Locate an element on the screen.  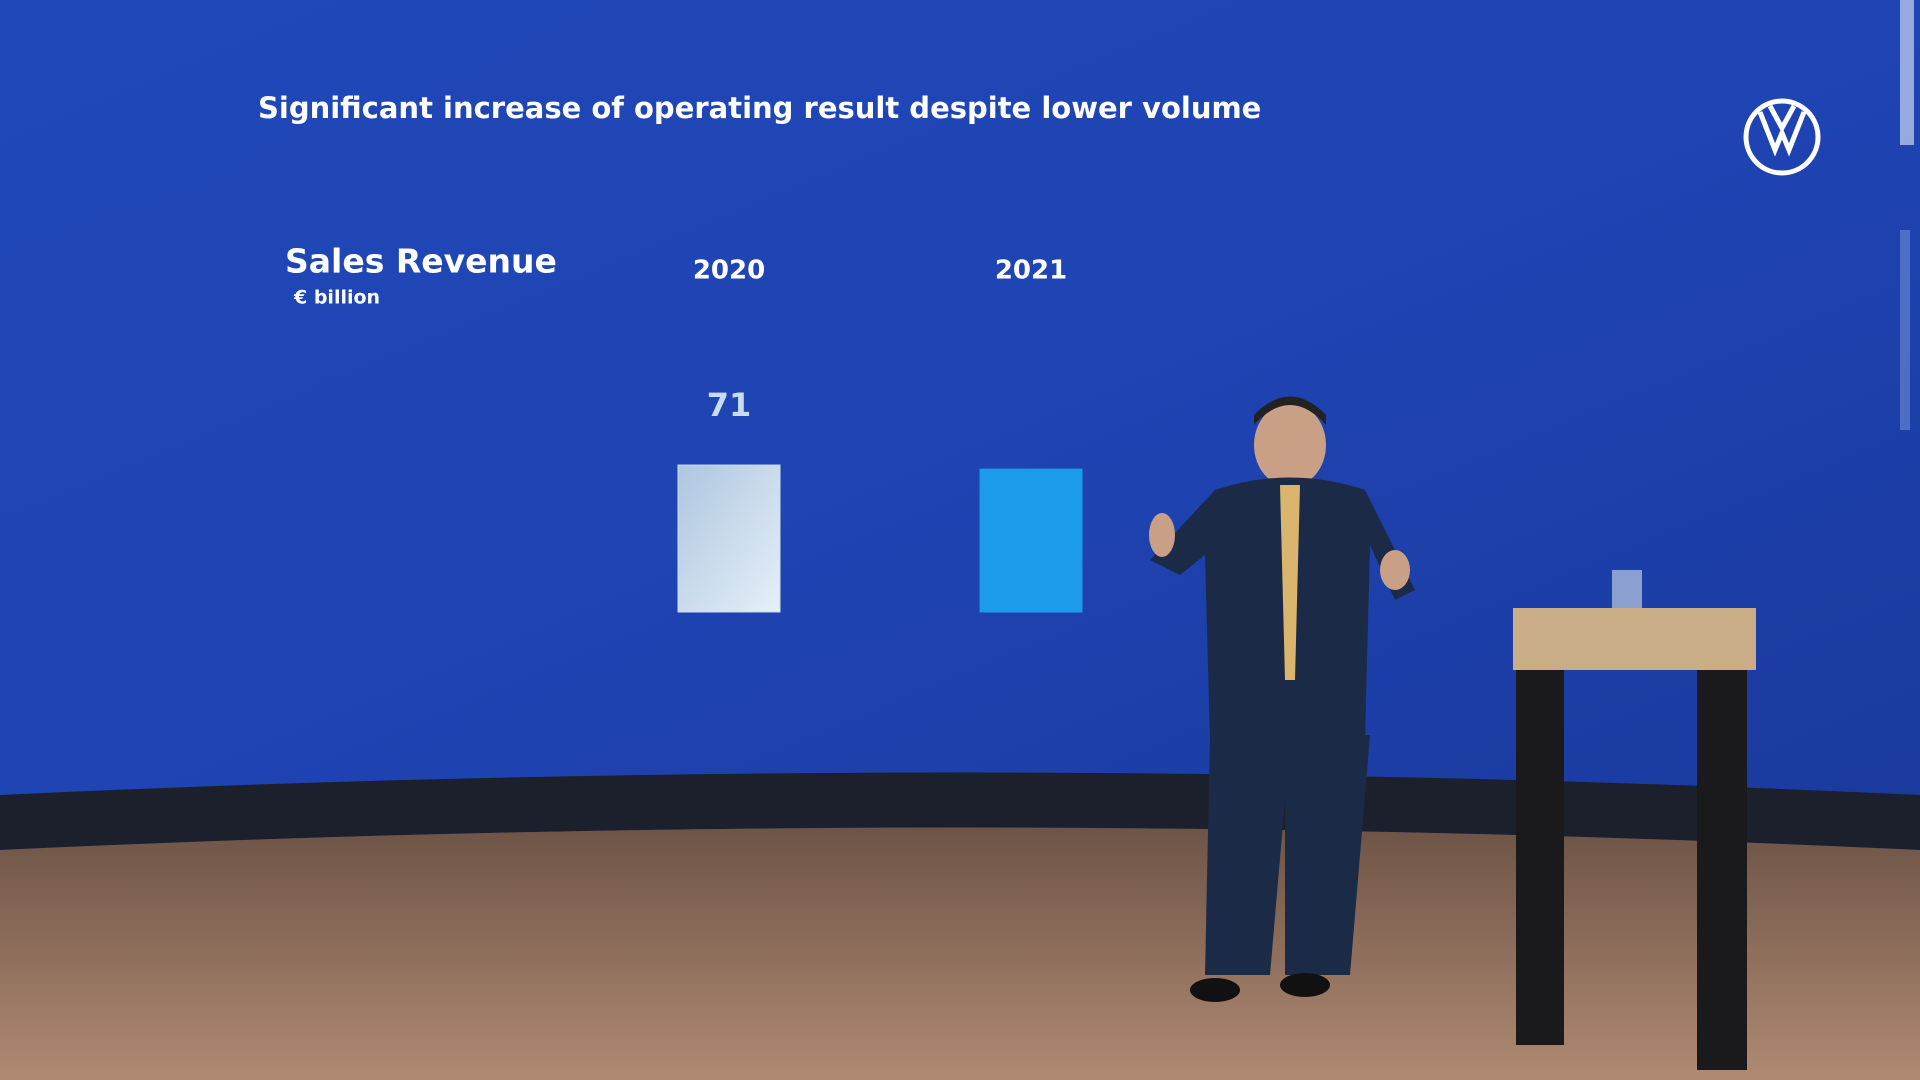
chart-subtitle: Sales Revenue is located at coordinates (421, 261).